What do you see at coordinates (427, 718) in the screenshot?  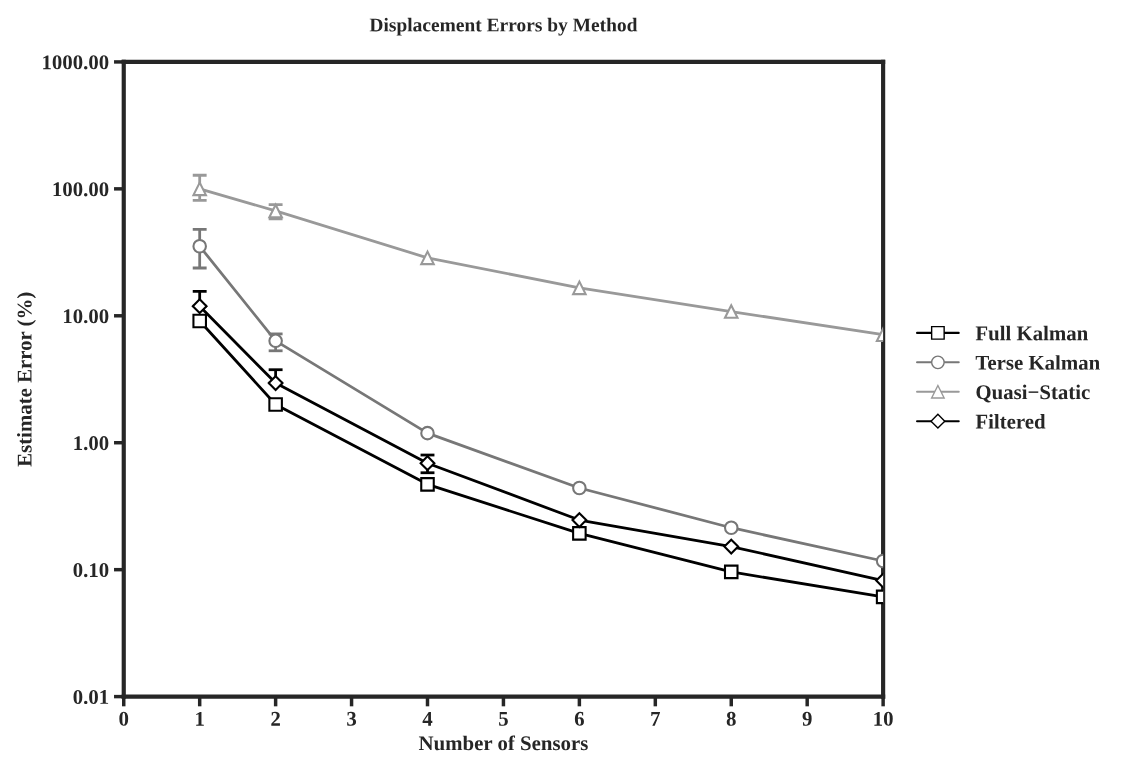 I see `x-tick-label: 4` at bounding box center [427, 718].